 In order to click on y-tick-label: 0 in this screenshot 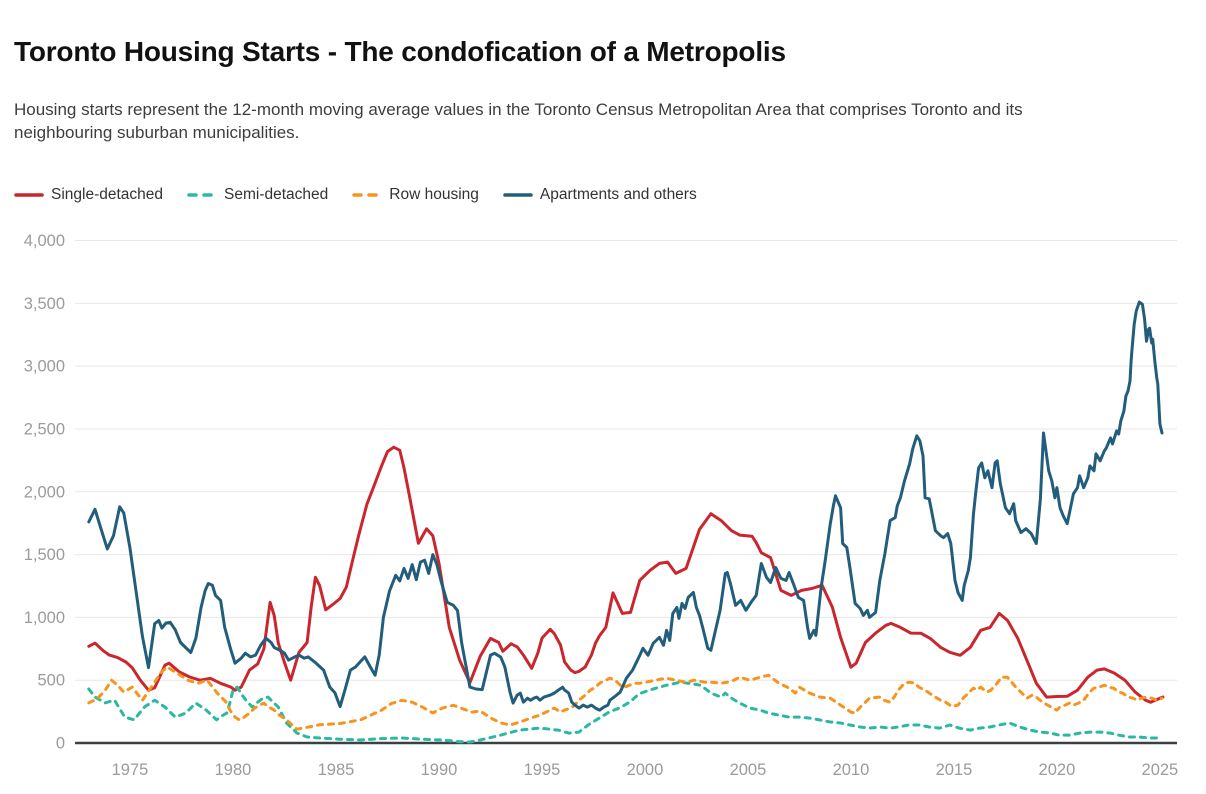, I will do `click(60, 744)`.